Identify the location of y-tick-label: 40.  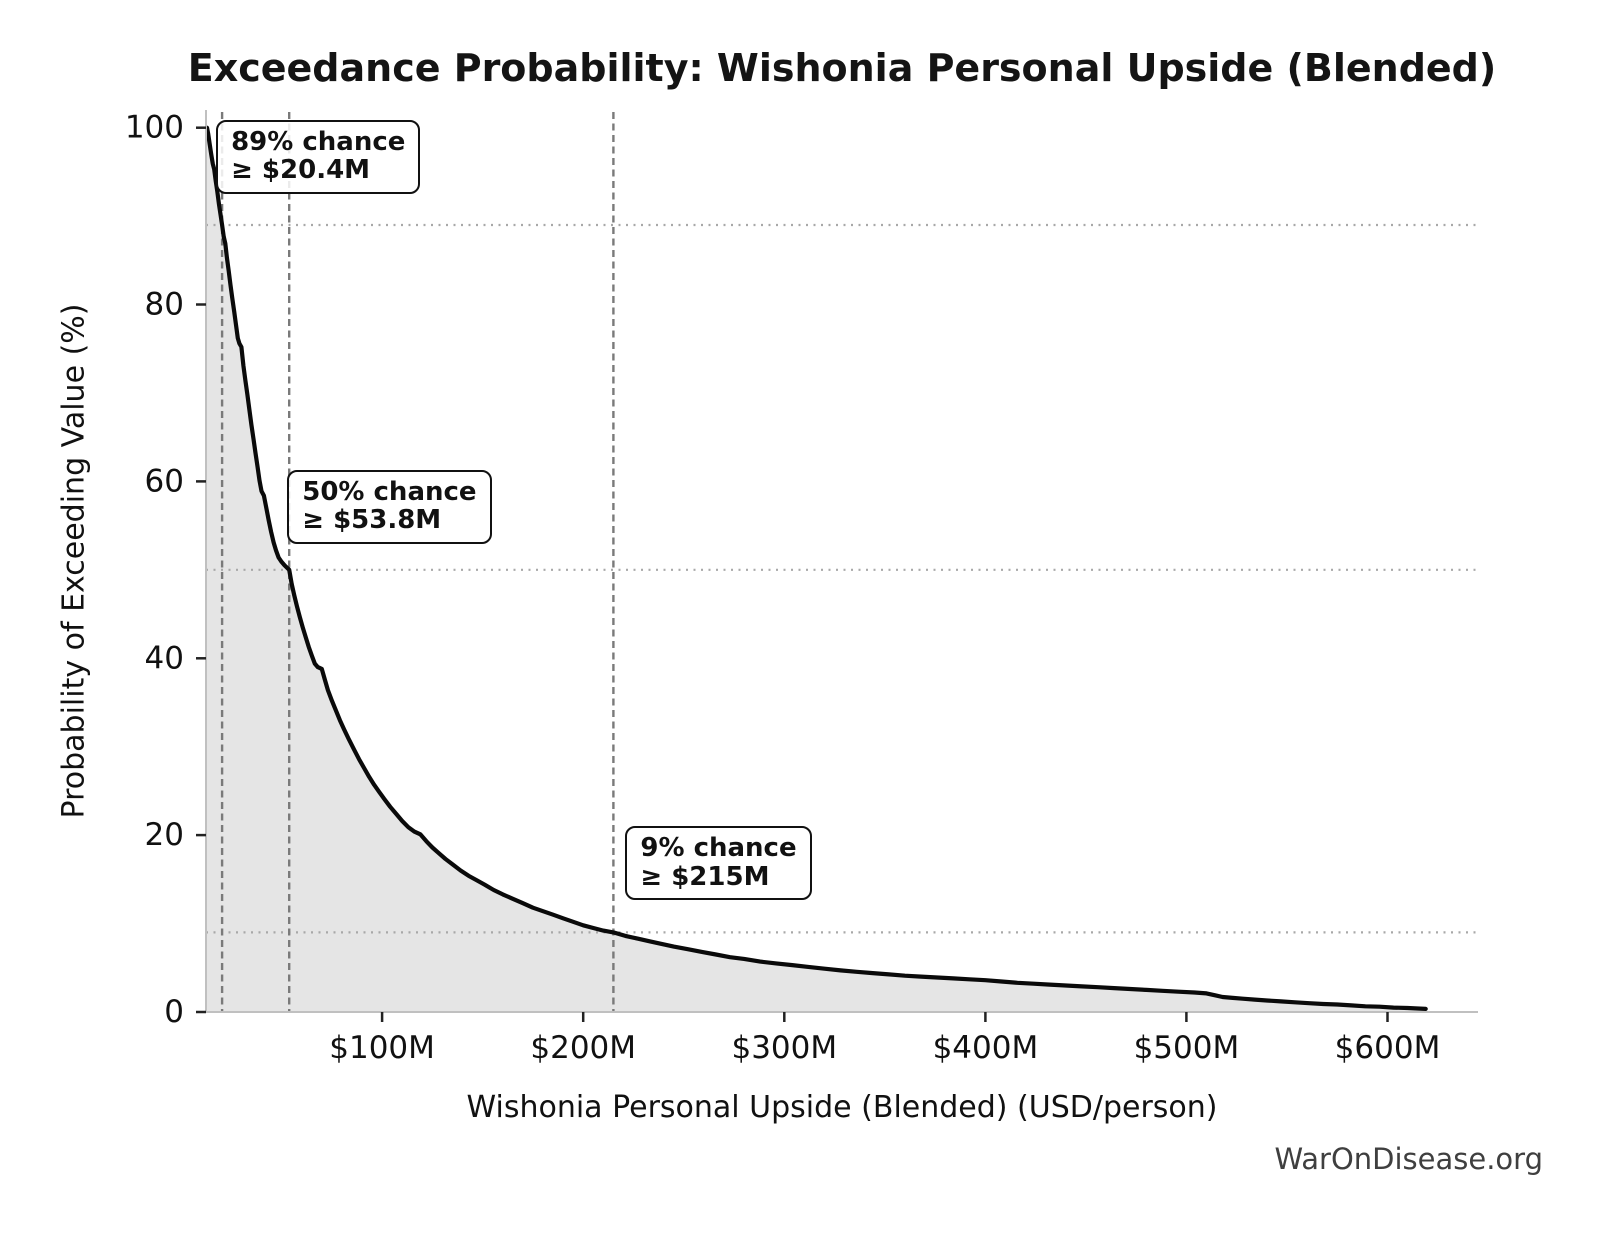
(164, 658).